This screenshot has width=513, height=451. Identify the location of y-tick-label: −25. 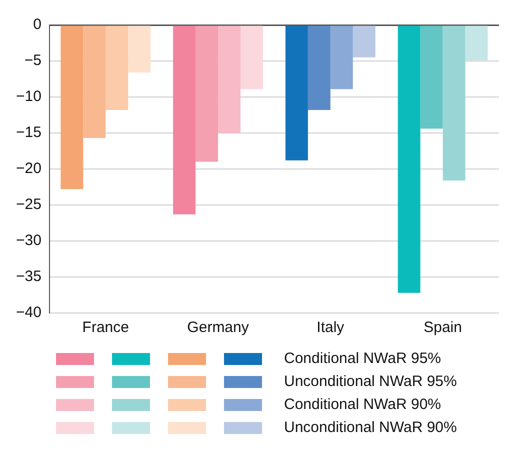
(29, 205).